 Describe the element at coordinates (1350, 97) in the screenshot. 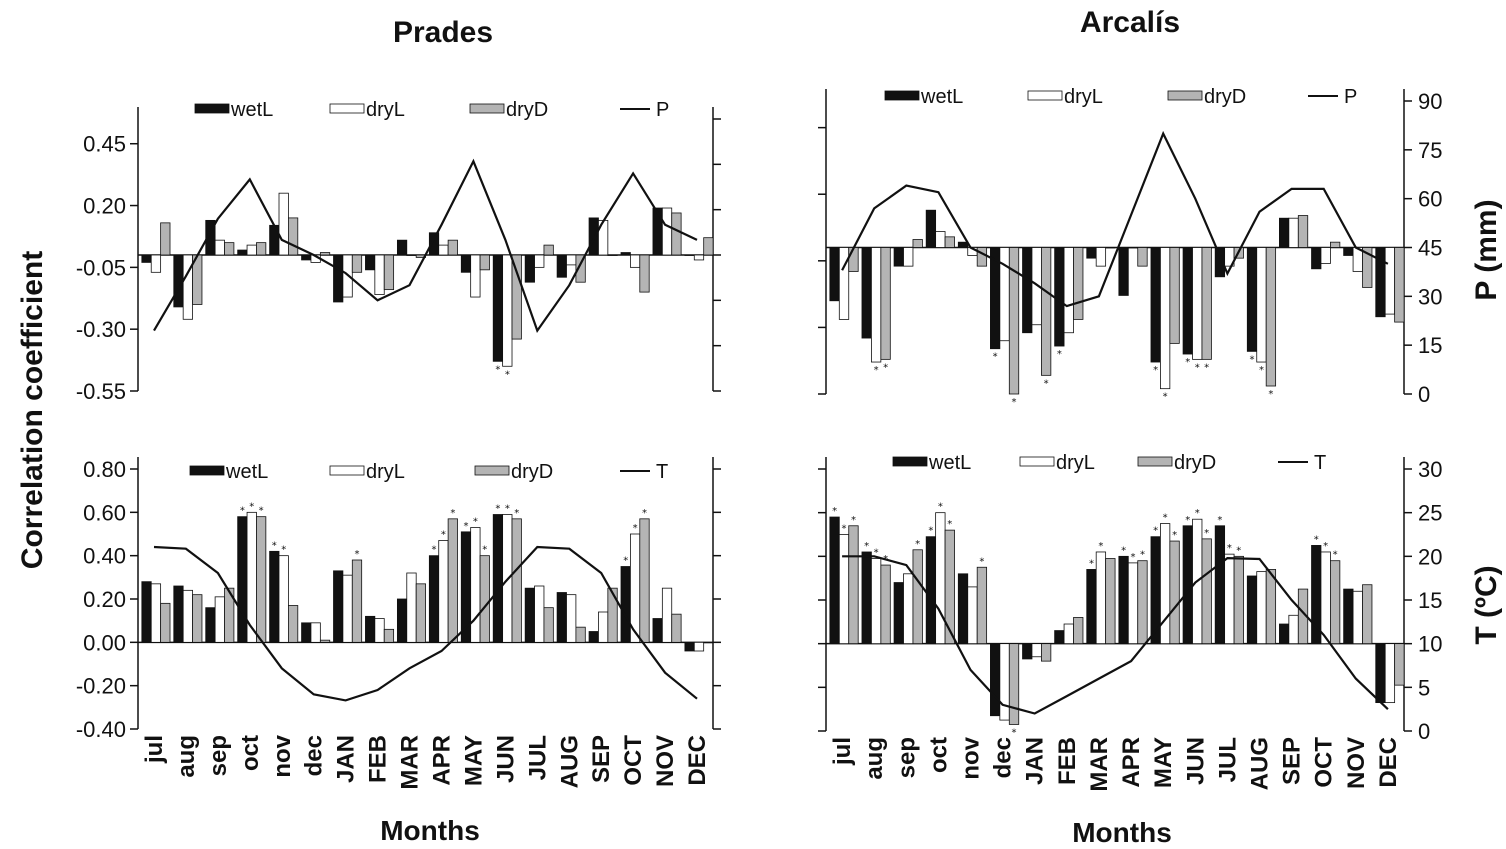

I see `legend-label-P: P` at that location.